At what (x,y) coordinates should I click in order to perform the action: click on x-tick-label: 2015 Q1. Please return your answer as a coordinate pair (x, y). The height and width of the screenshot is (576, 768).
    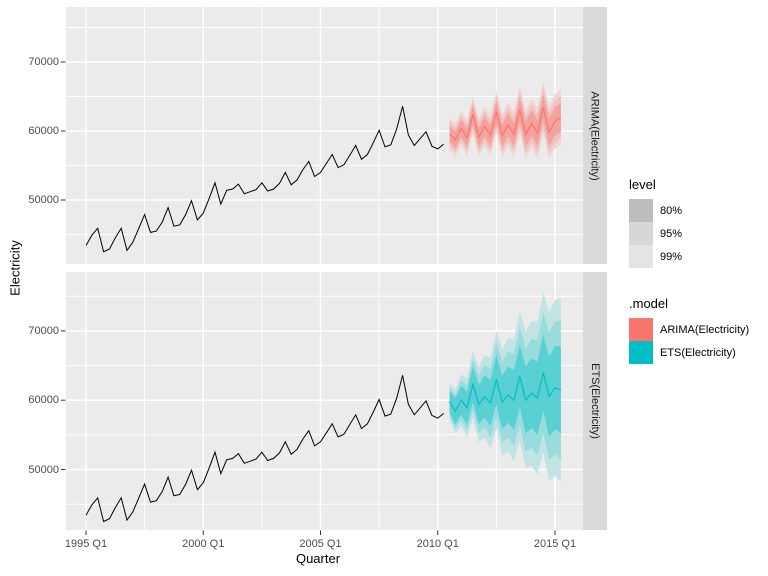
    Looking at the image, I should click on (555, 544).